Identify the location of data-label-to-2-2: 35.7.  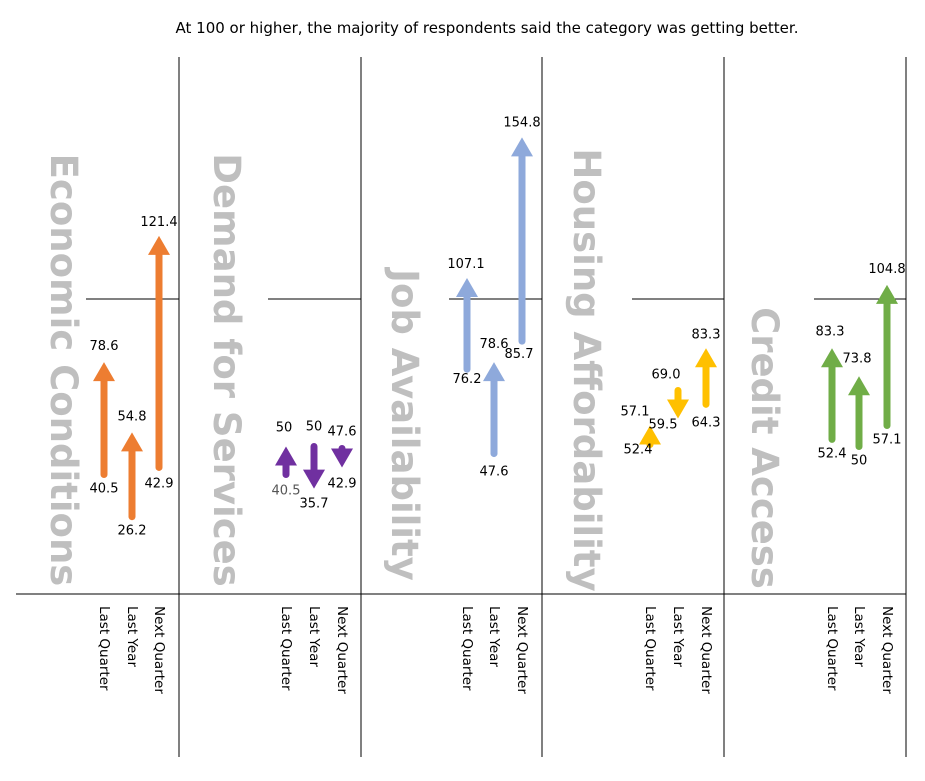
(314, 504).